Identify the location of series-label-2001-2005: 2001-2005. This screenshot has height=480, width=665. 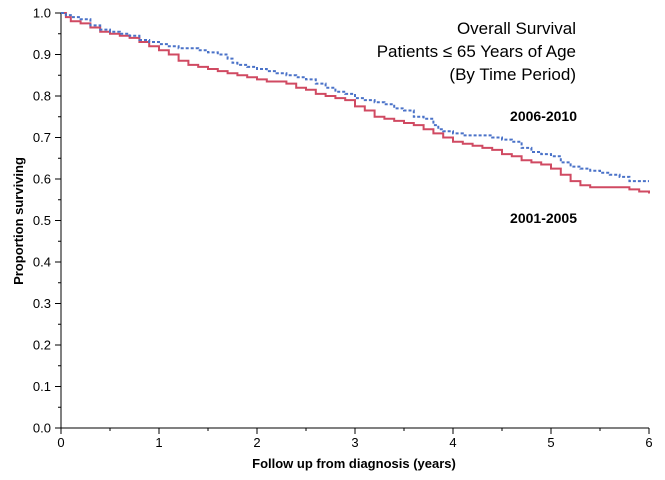
(543, 218).